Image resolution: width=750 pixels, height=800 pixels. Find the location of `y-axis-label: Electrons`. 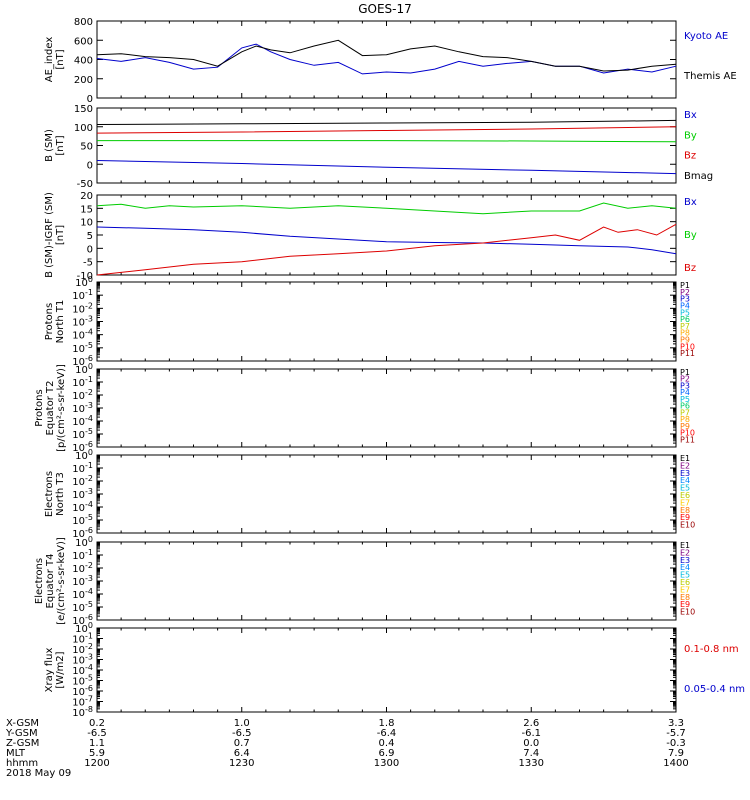

y-axis-label: Electrons is located at coordinates (49, 494).